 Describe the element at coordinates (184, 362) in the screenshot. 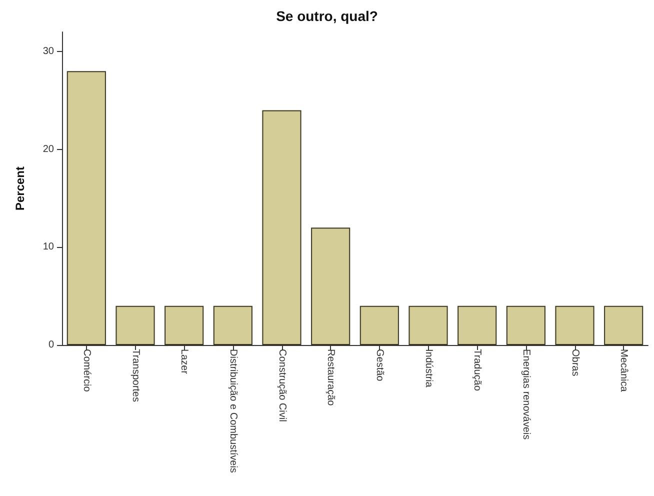

I see `x-tick-label: Lazer` at that location.